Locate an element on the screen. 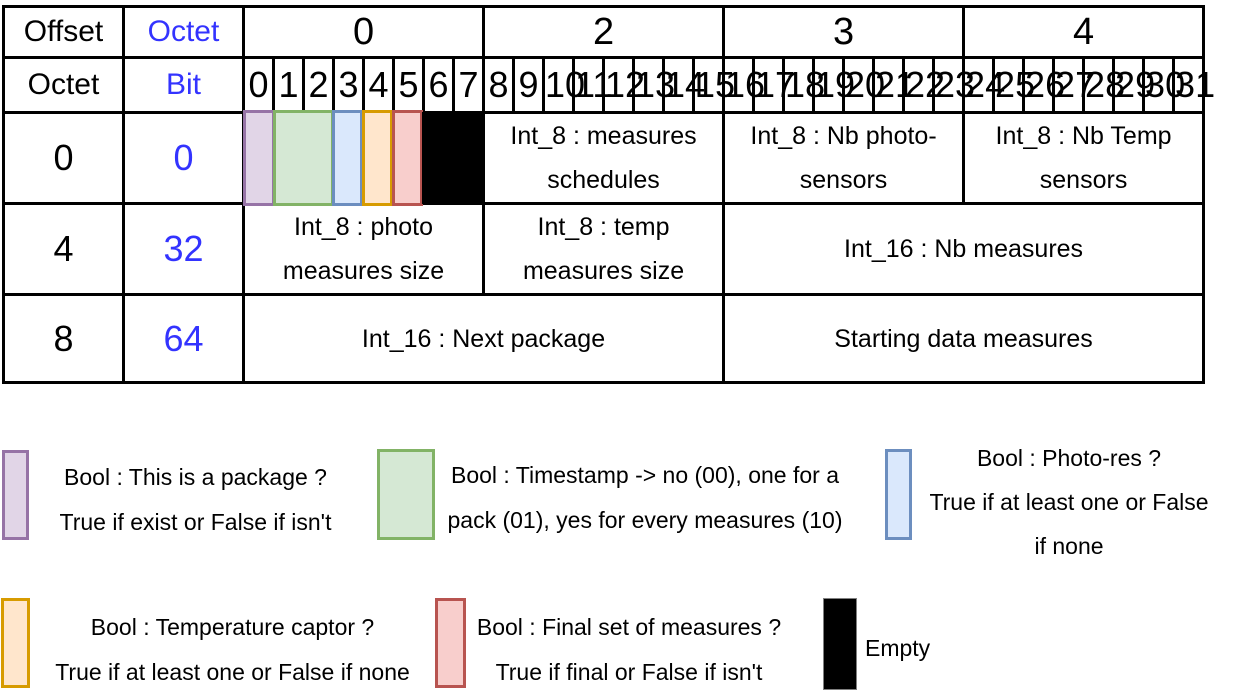 The image size is (1233, 693). bit-number-cell: 7 is located at coordinates (468, 85).